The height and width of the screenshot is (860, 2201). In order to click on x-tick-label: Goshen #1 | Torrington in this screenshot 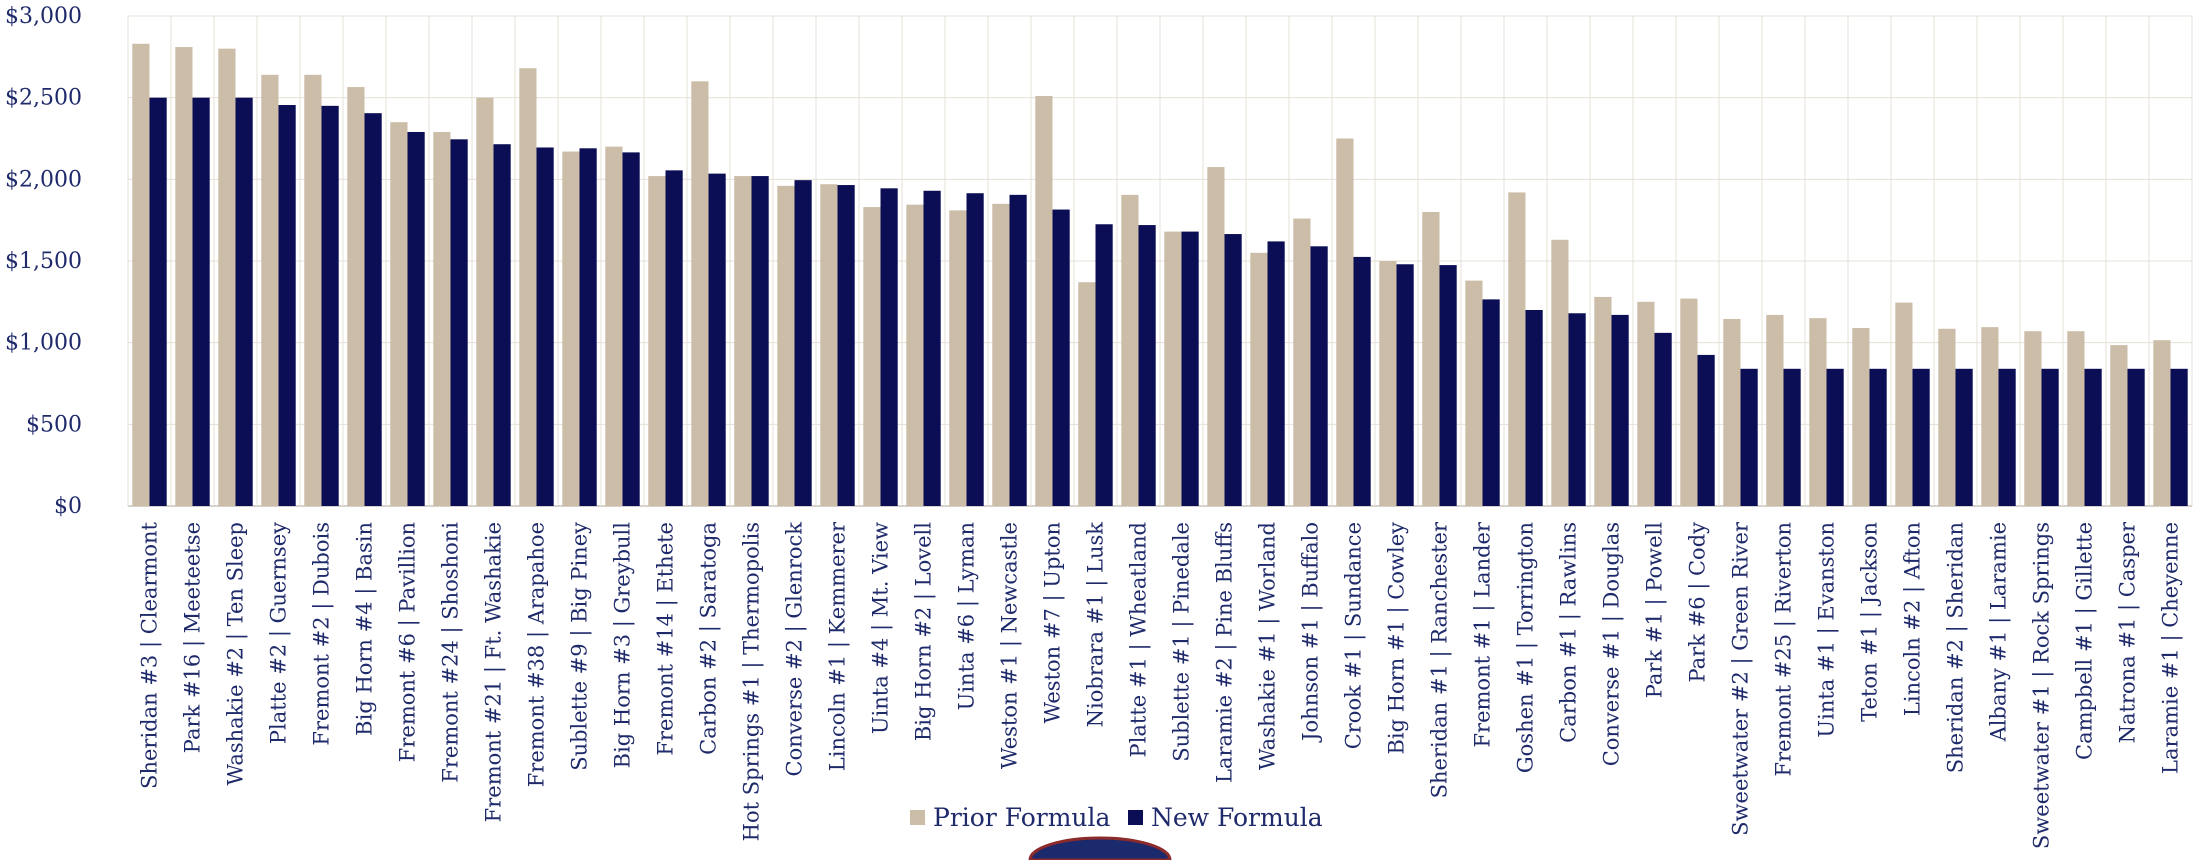, I will do `click(1526, 647)`.